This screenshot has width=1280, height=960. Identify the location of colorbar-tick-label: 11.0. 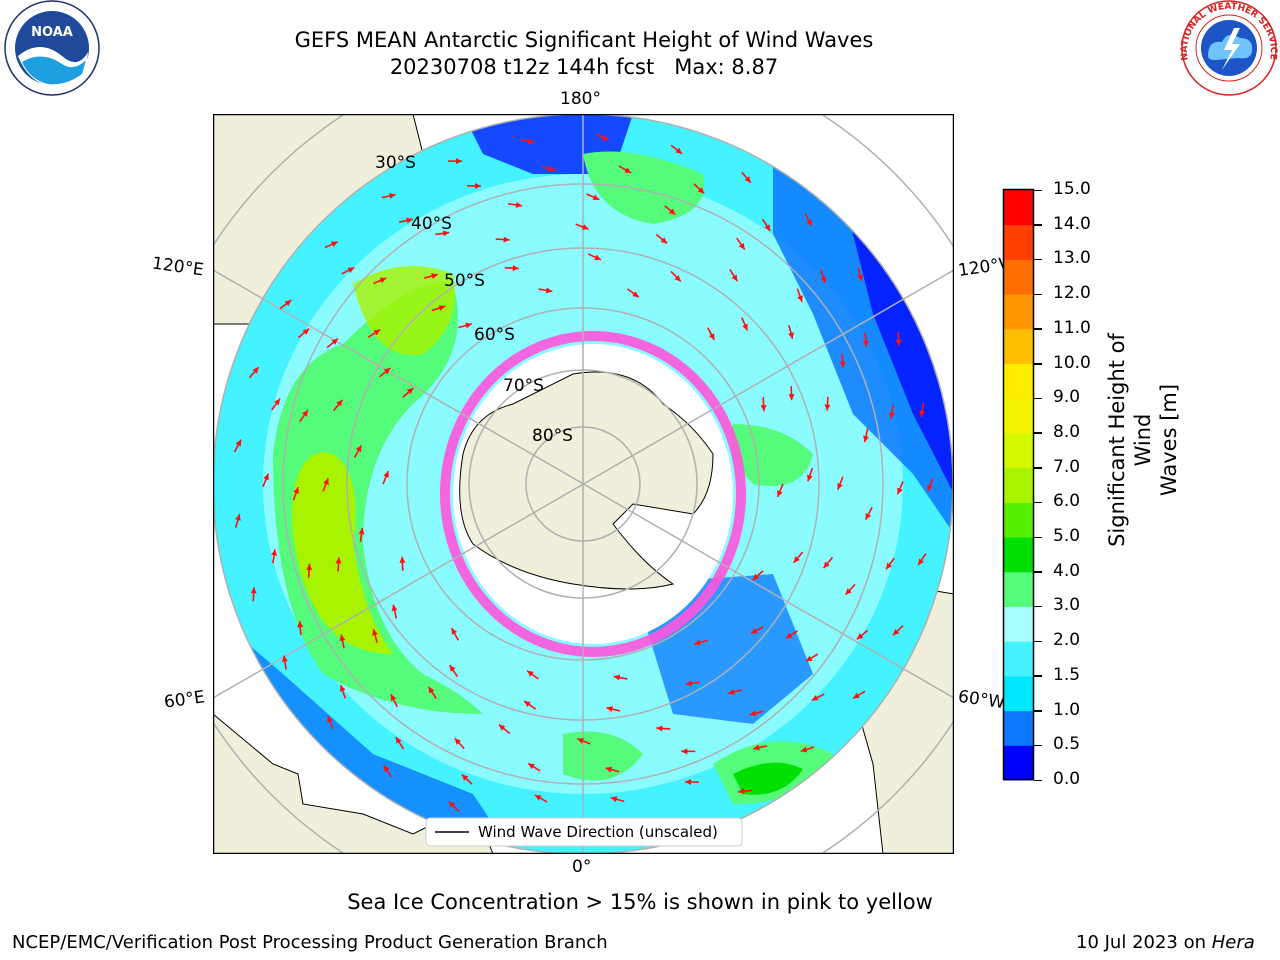
(1072, 327).